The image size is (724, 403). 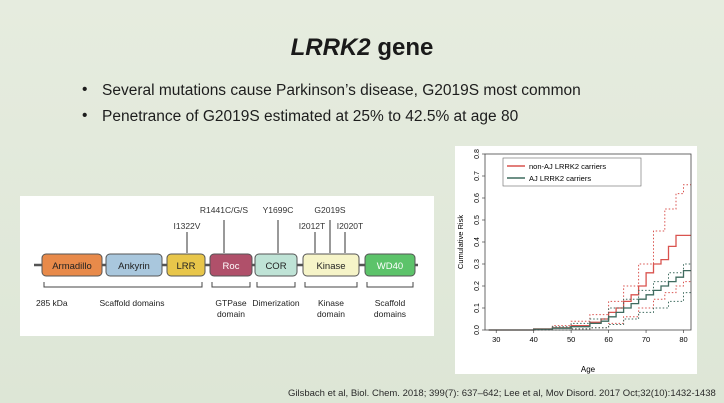 I want to click on slide-title: LRRK2 gene, so click(x=362, y=48).